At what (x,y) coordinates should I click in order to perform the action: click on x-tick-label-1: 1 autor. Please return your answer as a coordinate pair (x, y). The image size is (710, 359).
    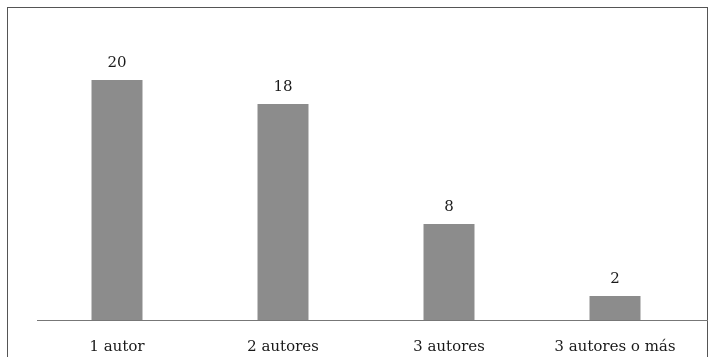
    Looking at the image, I should click on (117, 346).